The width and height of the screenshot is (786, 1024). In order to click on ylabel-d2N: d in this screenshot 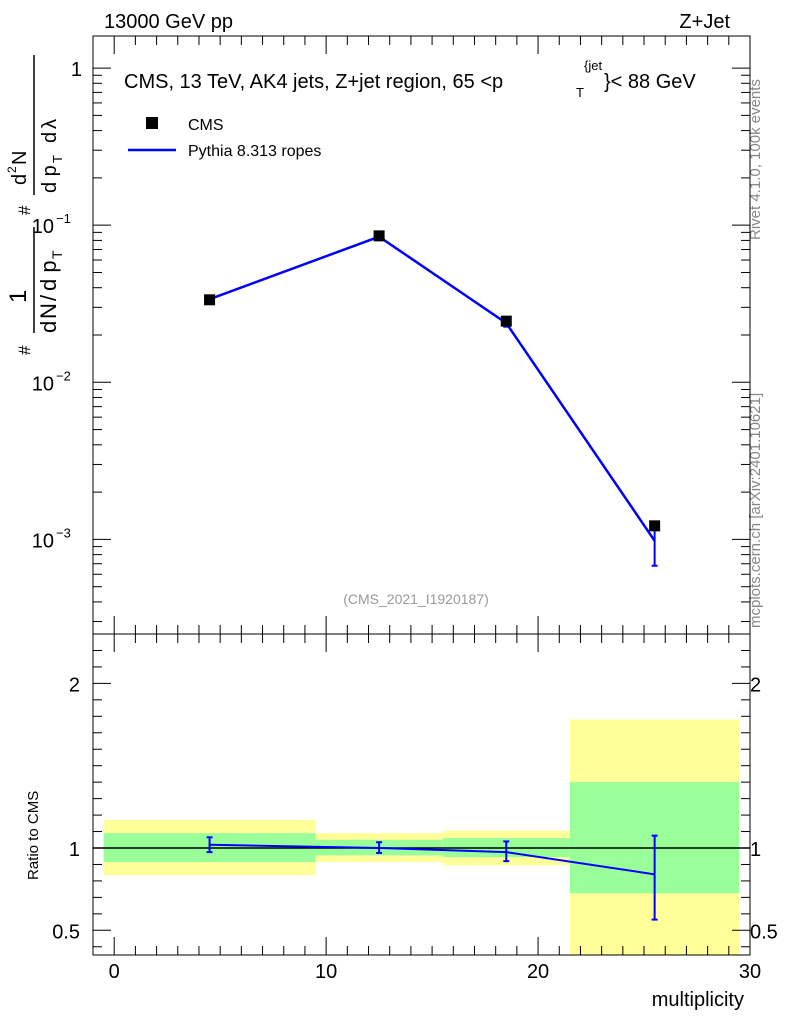, I will do `click(20, 179)`.